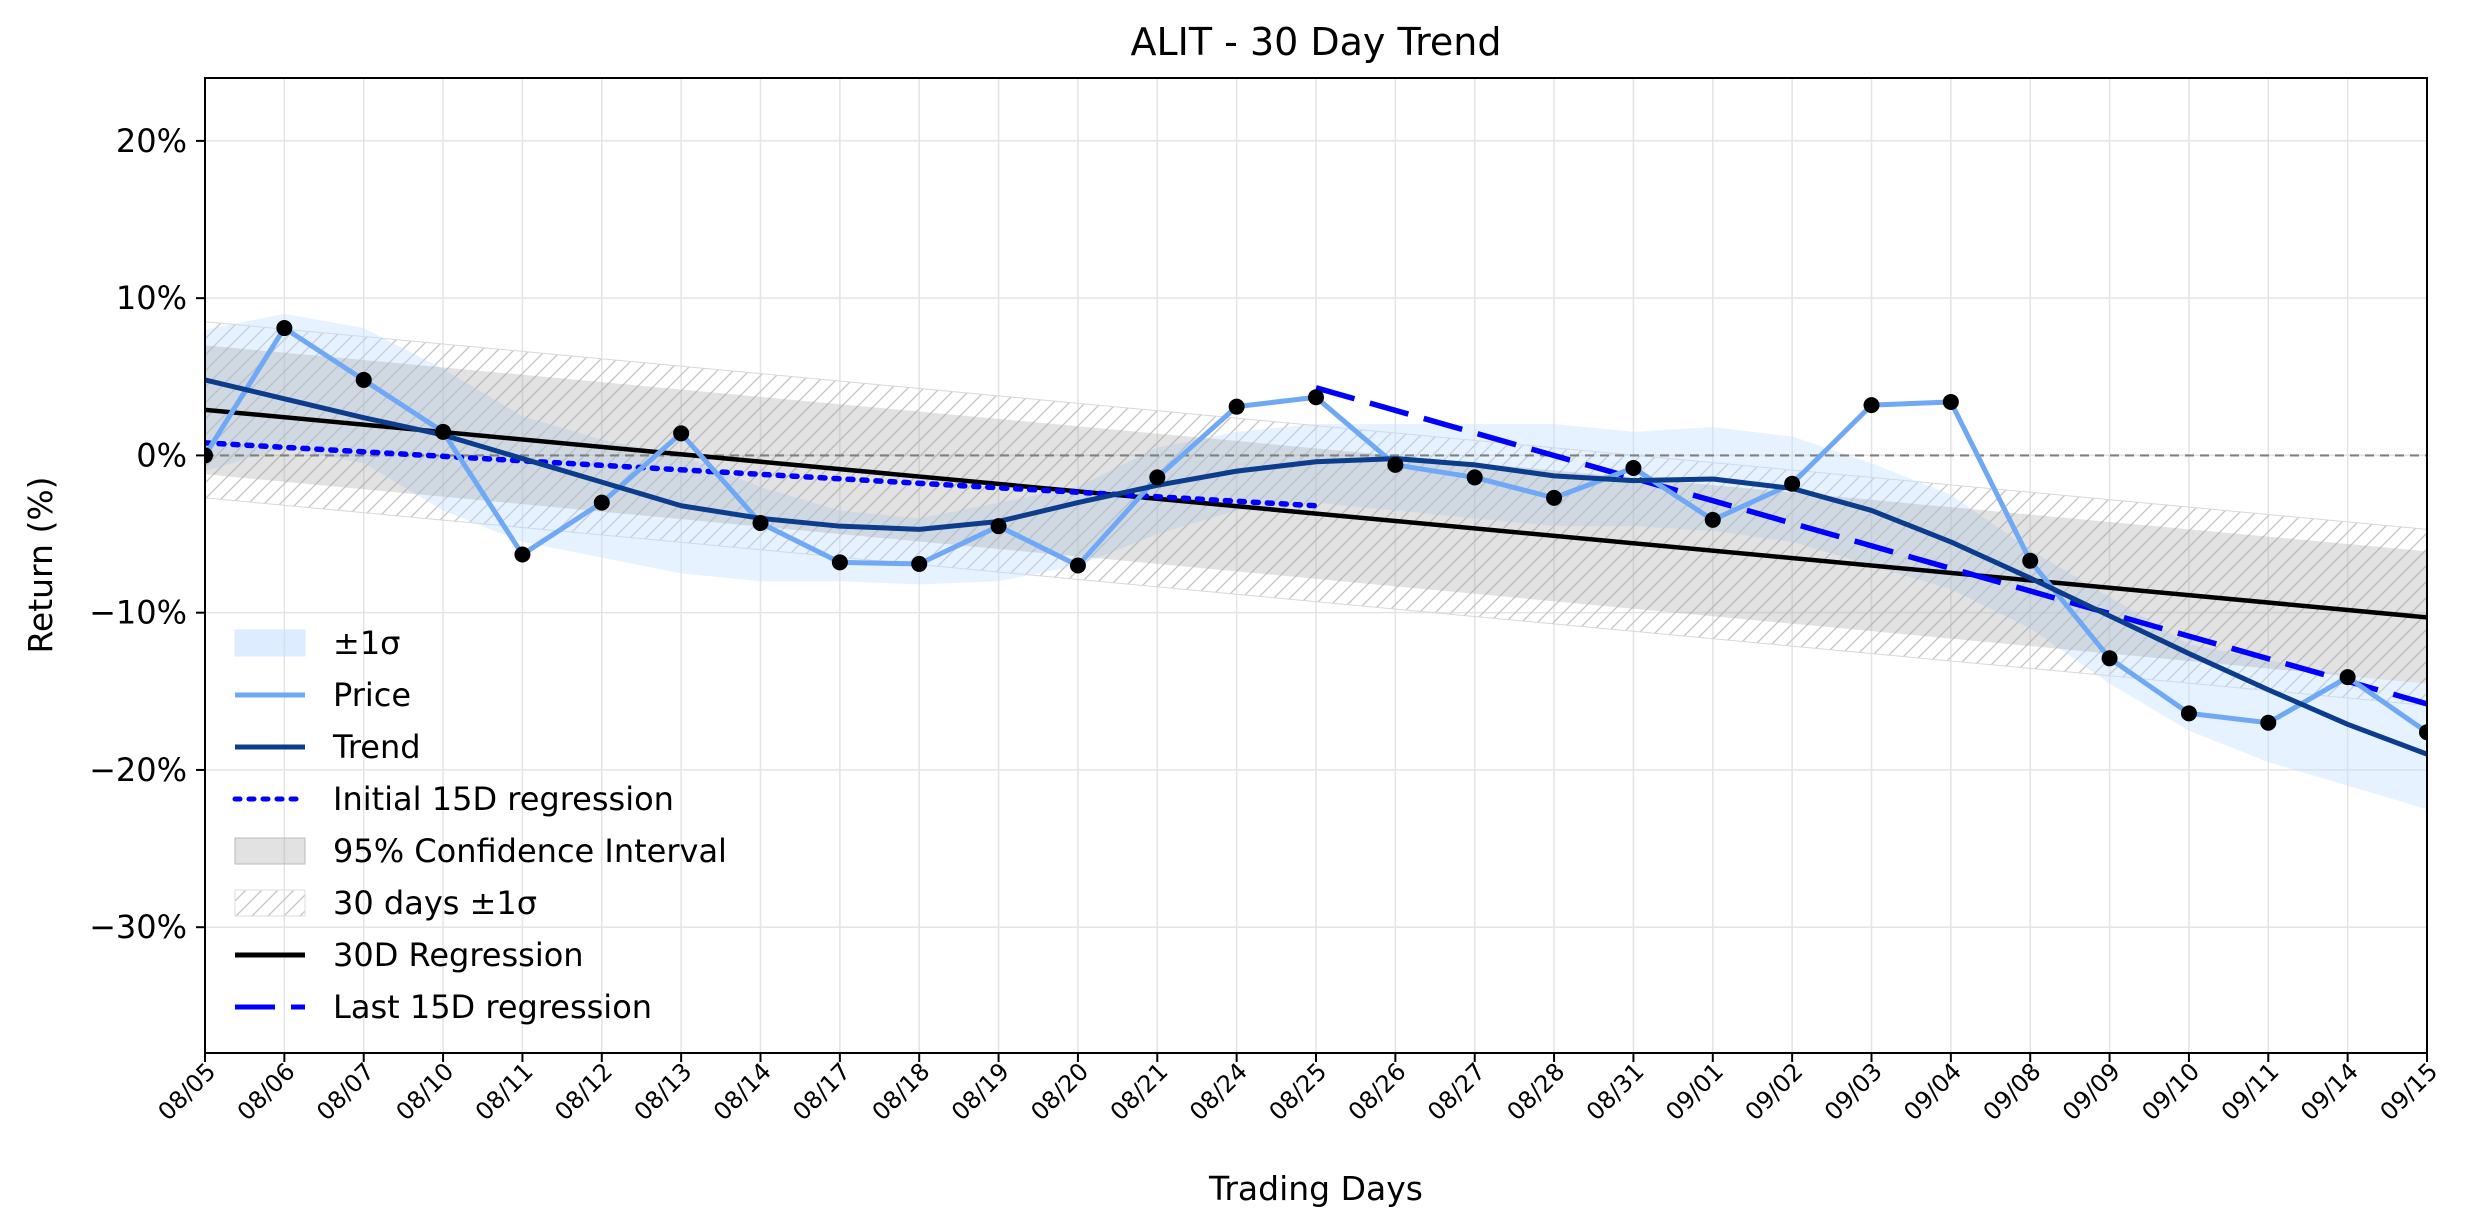 Image resolution: width=2474 pixels, height=1224 pixels. What do you see at coordinates (2329, 1091) in the screenshot?
I see `x-tick-label: 09/14` at bounding box center [2329, 1091].